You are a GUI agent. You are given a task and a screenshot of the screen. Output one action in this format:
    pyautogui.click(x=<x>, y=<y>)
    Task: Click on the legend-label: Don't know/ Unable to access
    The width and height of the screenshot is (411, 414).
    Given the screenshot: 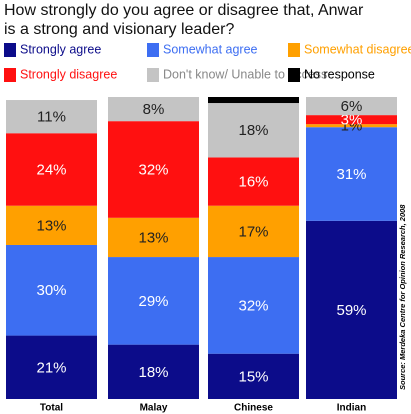 What is the action you would take?
    pyautogui.click(x=245, y=74)
    